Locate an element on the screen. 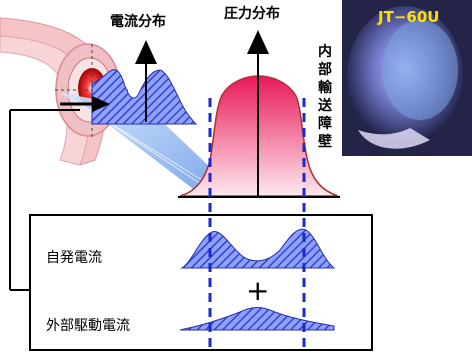 The width and height of the screenshot is (472, 353). current-profile-arrowhead is located at coordinates (146, 52).